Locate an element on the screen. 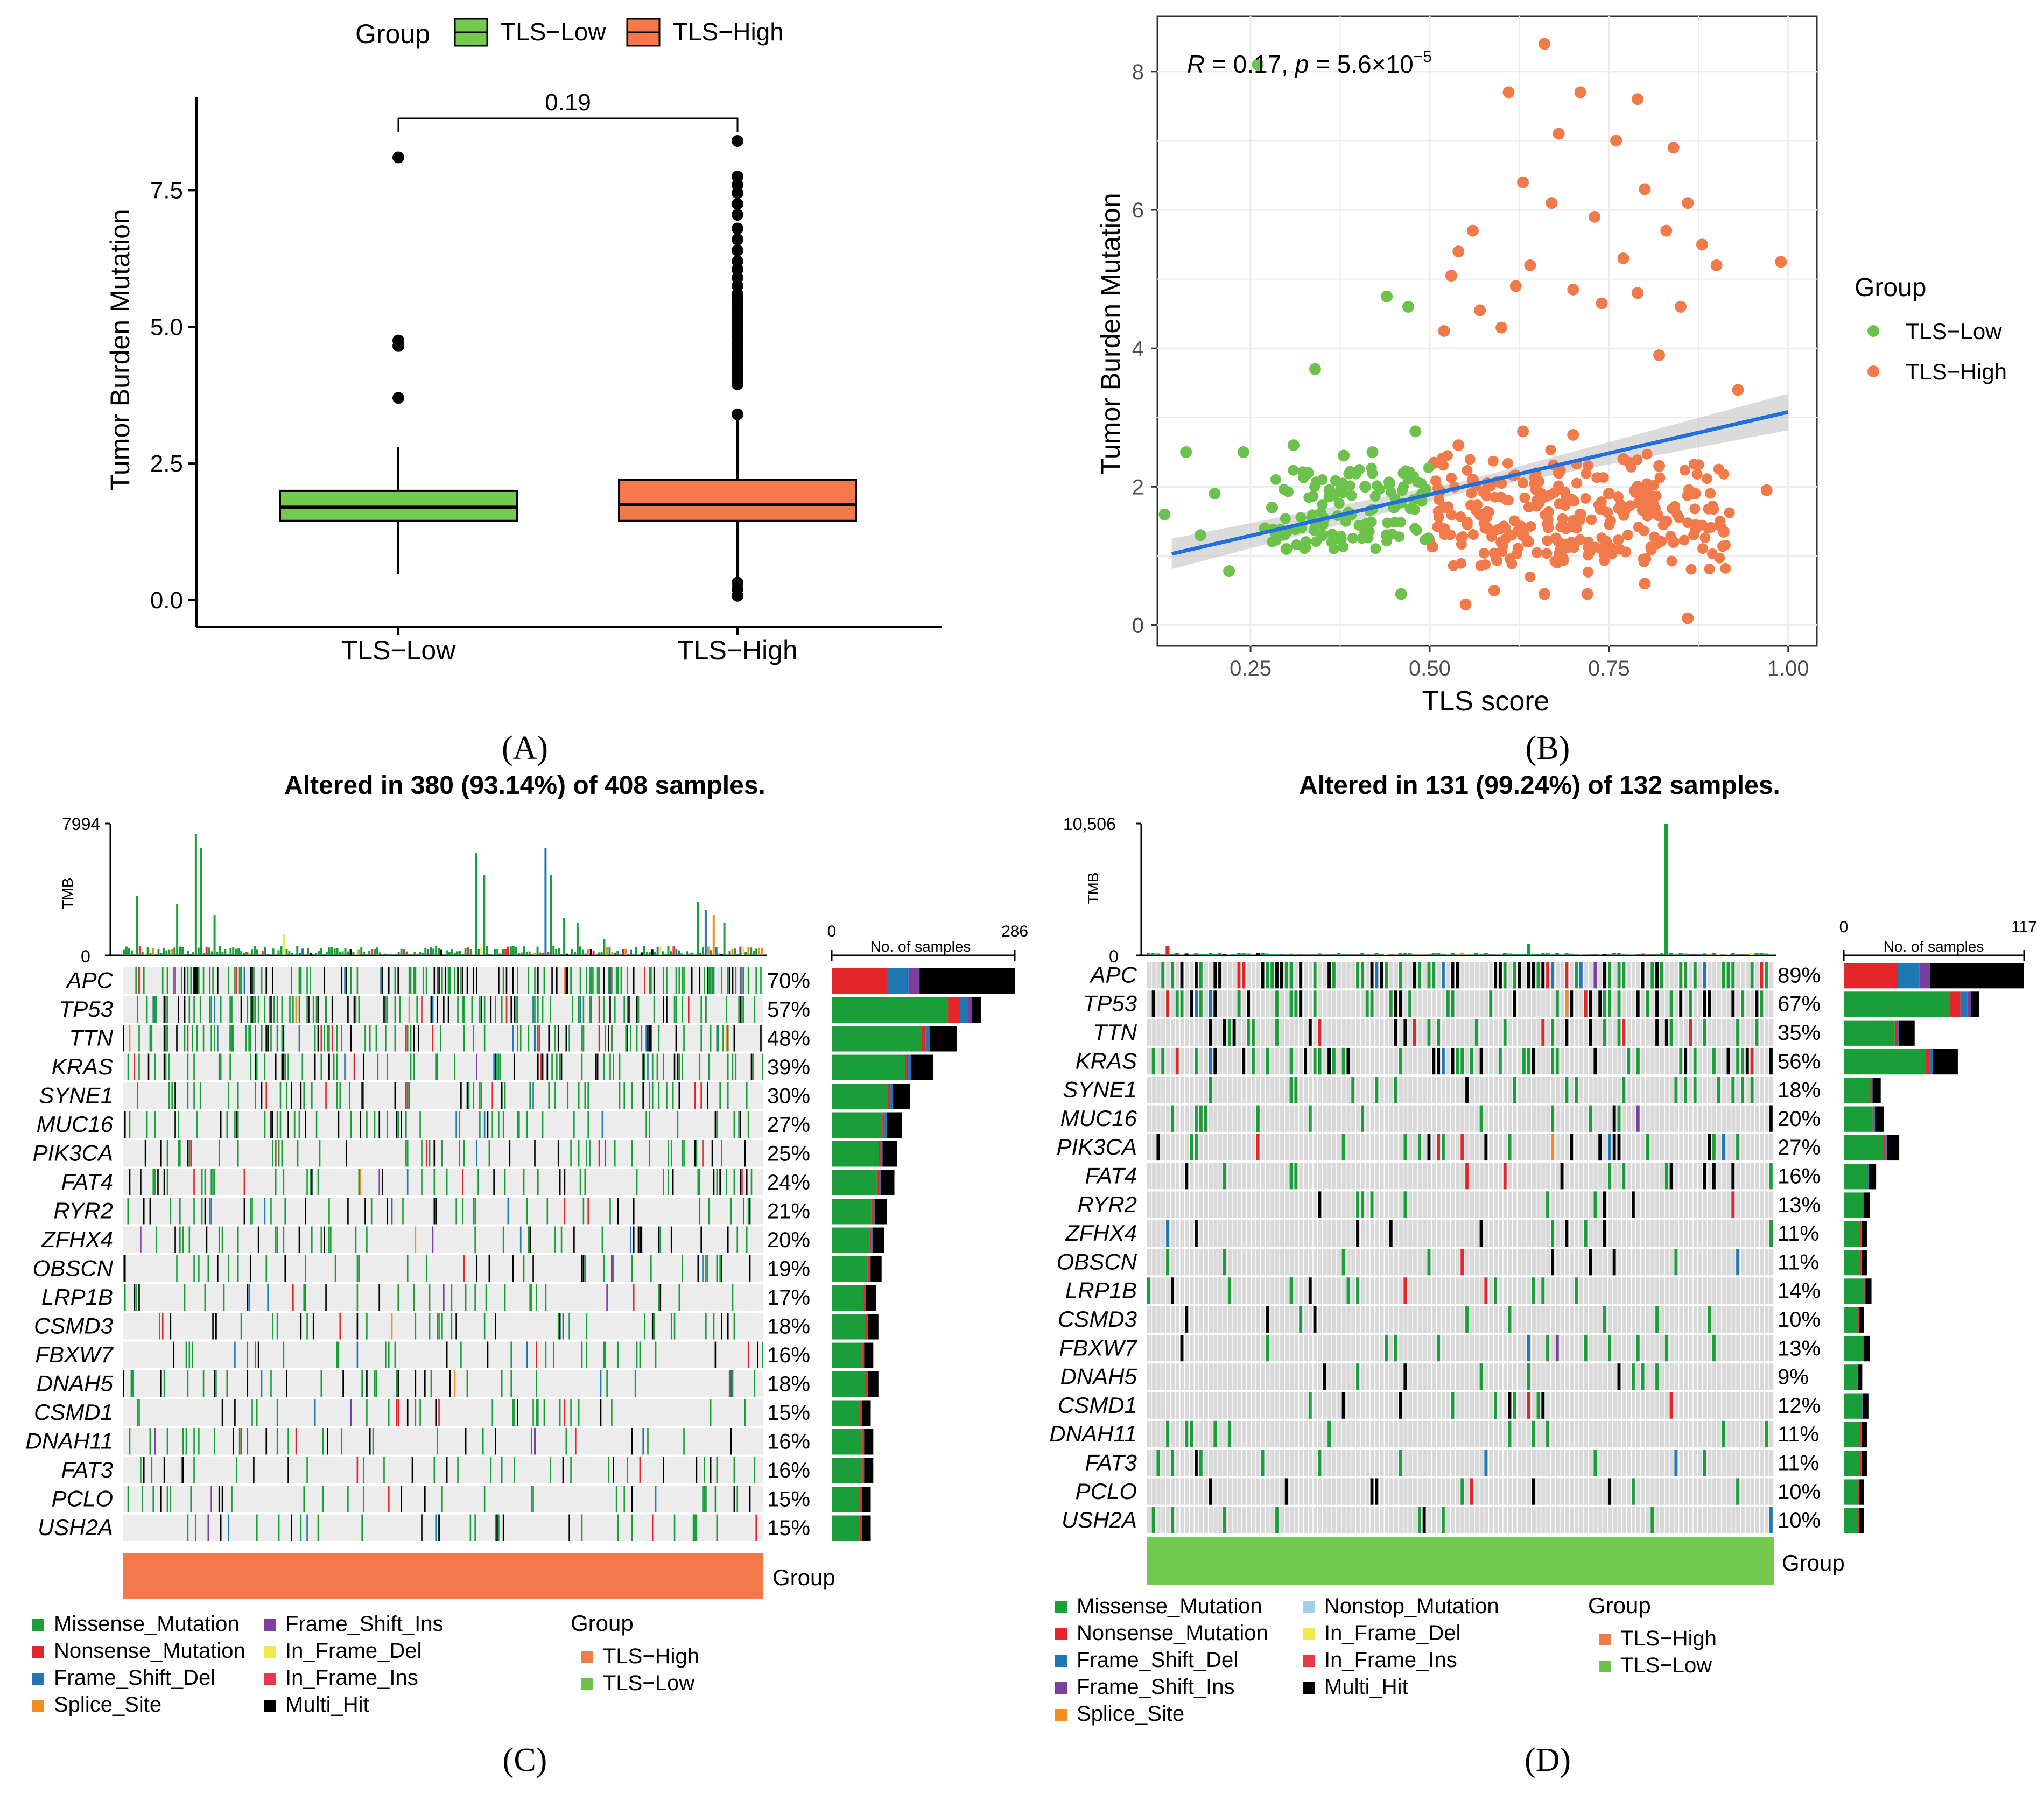 Image resolution: width=2044 pixels, height=1794 pixels. d-legend-swatch is located at coordinates (1309, 1661).